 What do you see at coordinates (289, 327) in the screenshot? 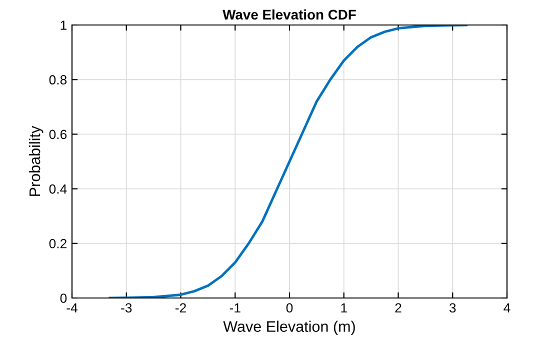
I see `x-axis-title: Wave Elevation (m)` at bounding box center [289, 327].